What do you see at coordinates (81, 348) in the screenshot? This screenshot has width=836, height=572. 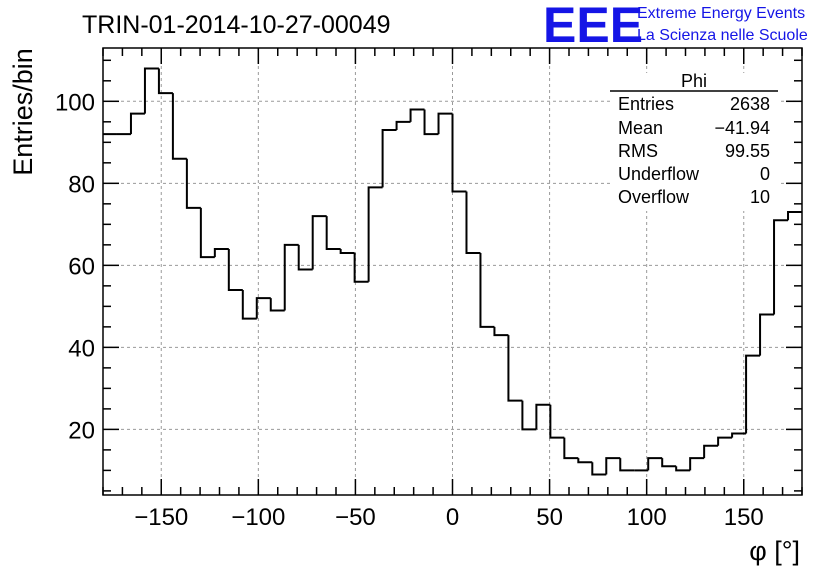 I see `y-tick-label: 40` at bounding box center [81, 348].